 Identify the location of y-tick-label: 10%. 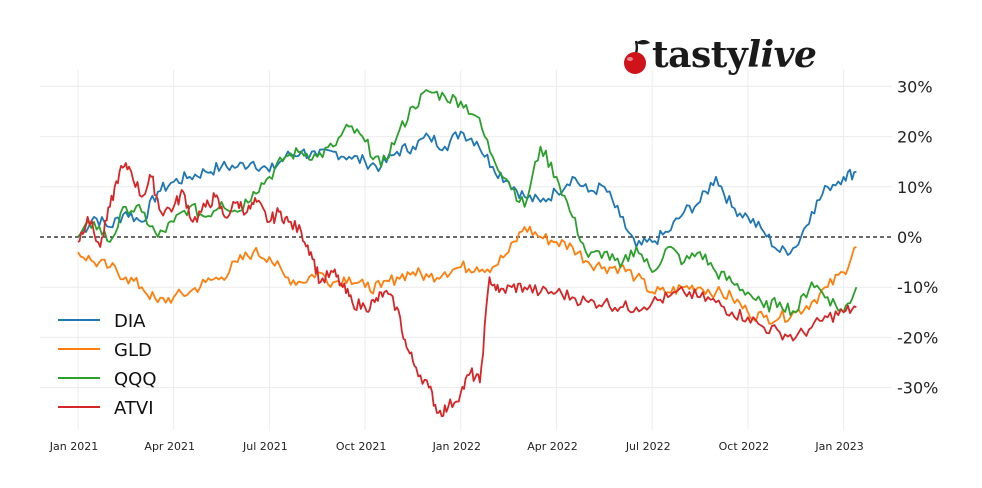
(915, 187).